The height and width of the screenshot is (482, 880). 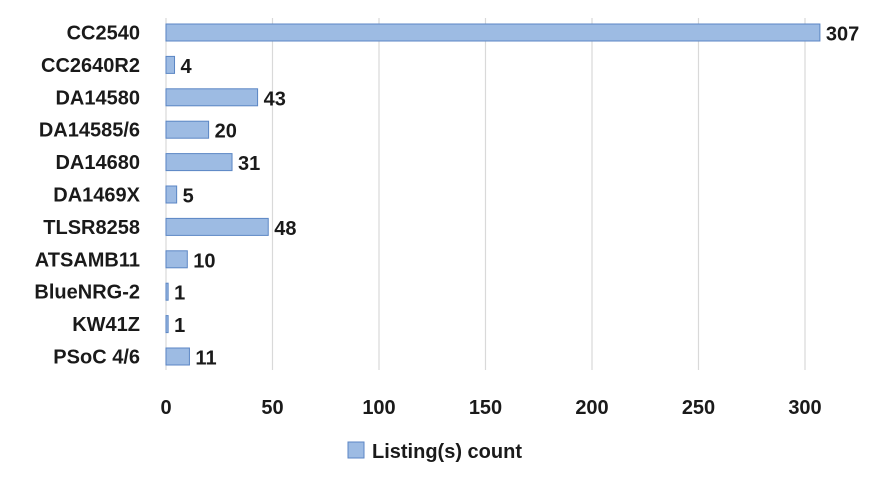 I want to click on legend: Listing(s) count, so click(x=434, y=452).